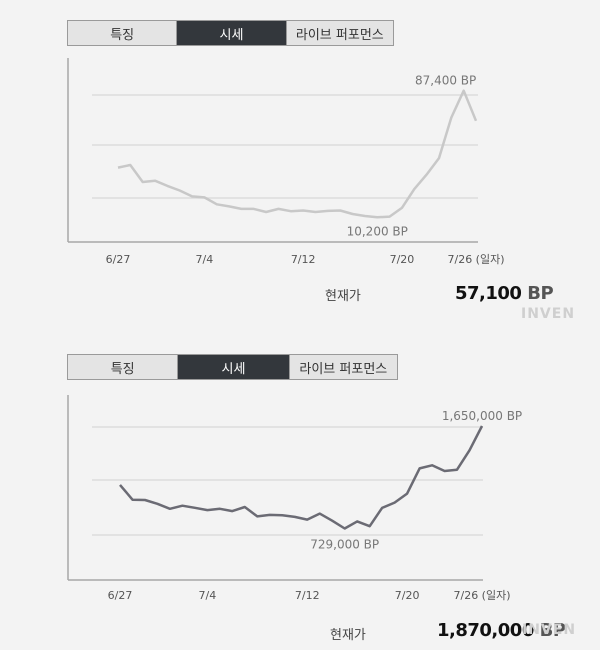 Image resolution: width=600 pixels, height=650 pixels. I want to click on current-price-value: 57,100 BP, so click(504, 293).